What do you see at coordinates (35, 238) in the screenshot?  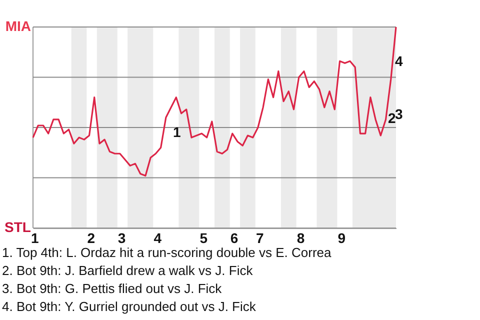 I see `x-tick-label: 1` at bounding box center [35, 238].